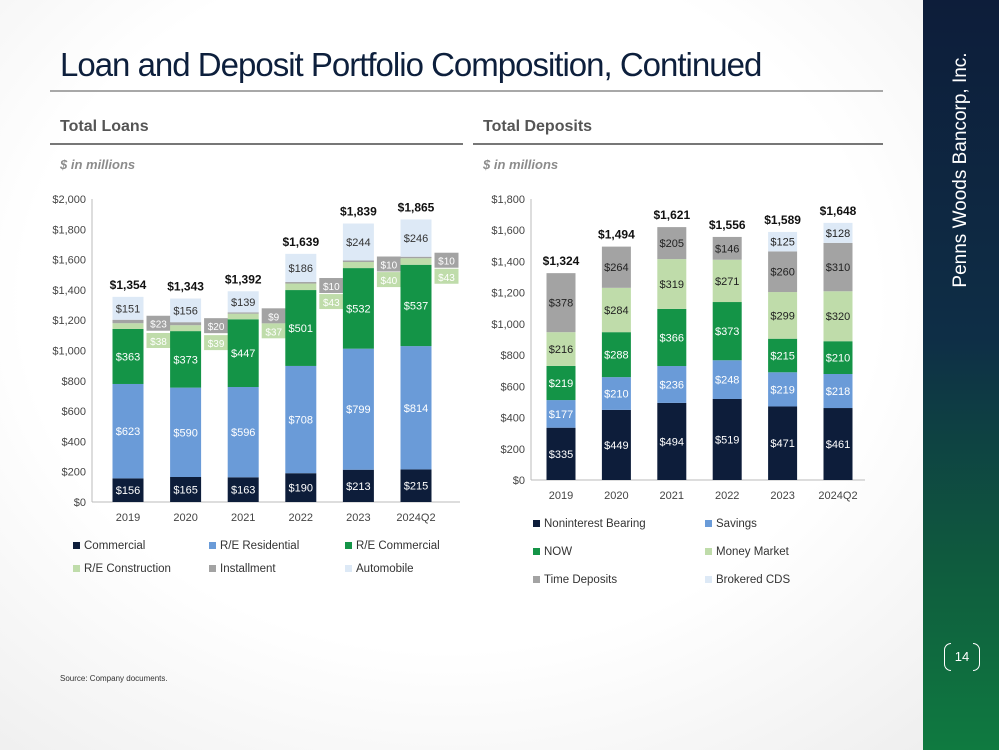  Describe the element at coordinates (960, 170) in the screenshot. I see `company-name: Penns Woods Bancorp, Inc.` at that location.